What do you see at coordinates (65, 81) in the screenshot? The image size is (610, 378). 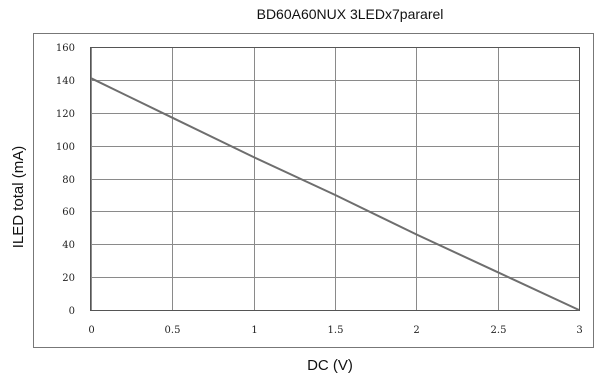 I see `y-tick-label: 140` at bounding box center [65, 81].